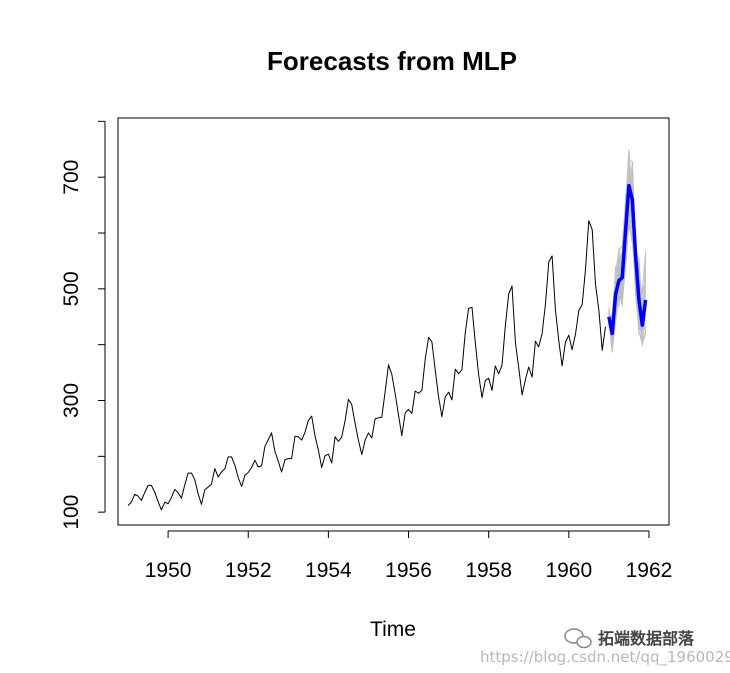 The height and width of the screenshot is (673, 730). Describe the element at coordinates (71, 288) in the screenshot. I see `y-tick-label: 500` at that location.